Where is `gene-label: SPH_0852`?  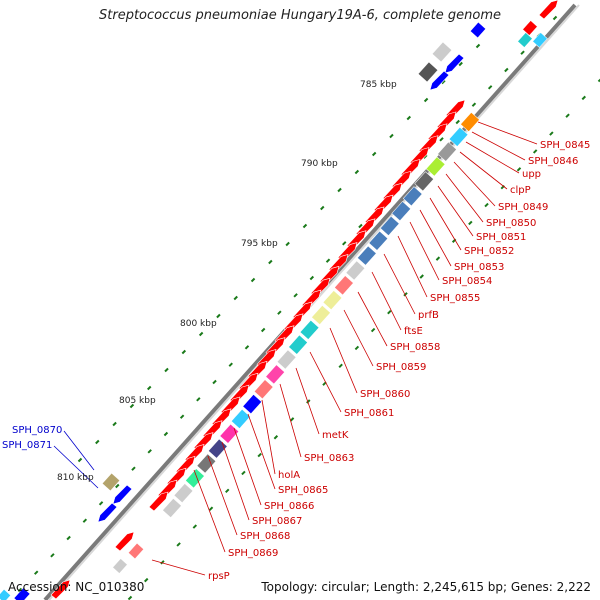
gene-label: SPH_0852 is located at coordinates (489, 251).